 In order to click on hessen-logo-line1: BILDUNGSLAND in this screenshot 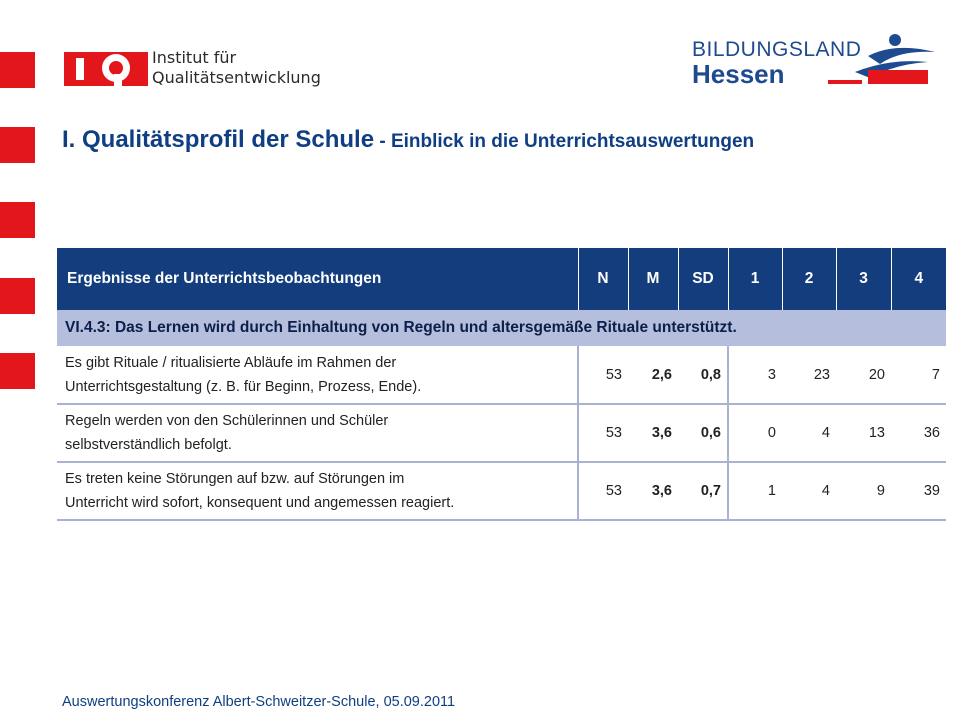, I will do `click(777, 49)`.